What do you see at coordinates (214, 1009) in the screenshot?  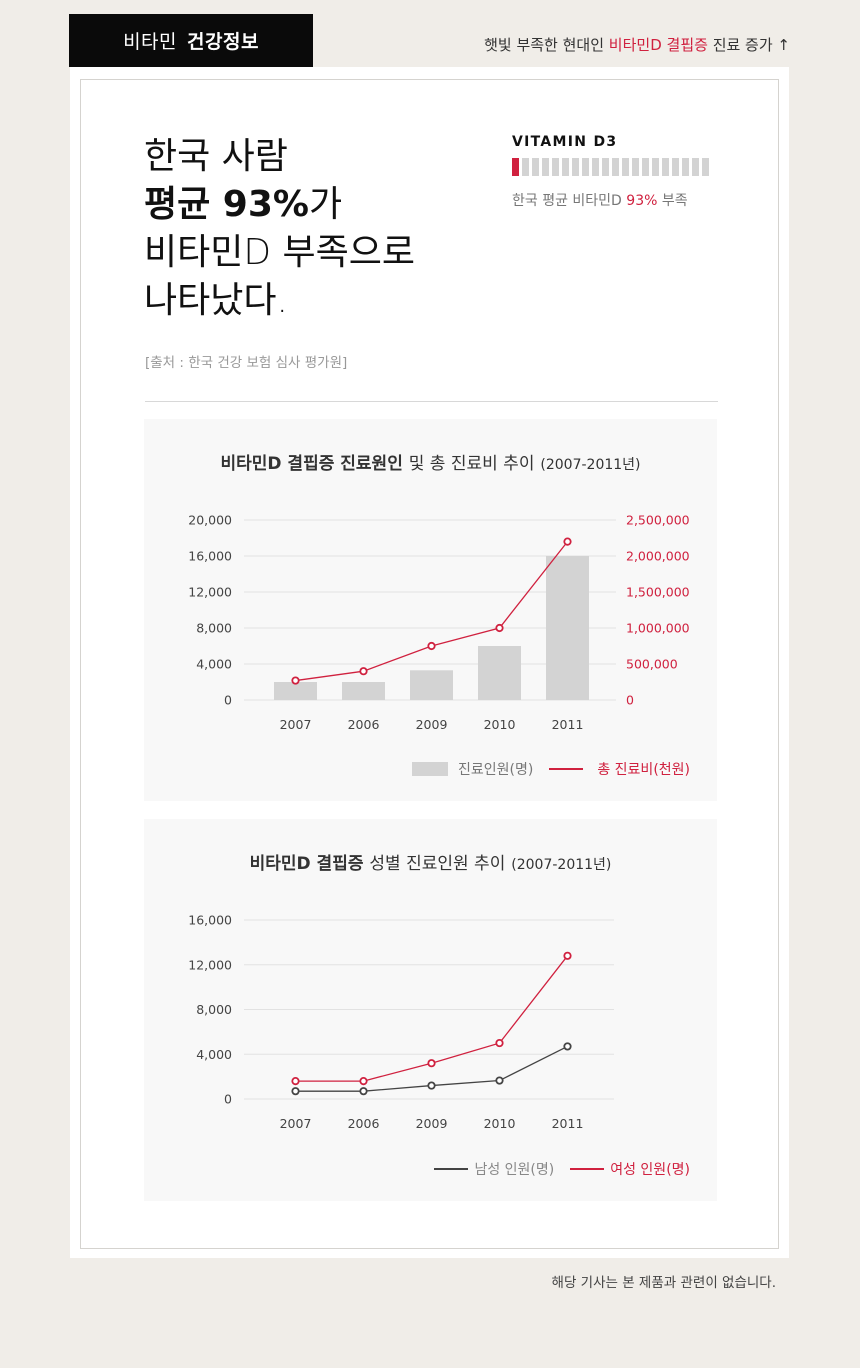 I see `y-axis-tick: 8,000` at bounding box center [214, 1009].